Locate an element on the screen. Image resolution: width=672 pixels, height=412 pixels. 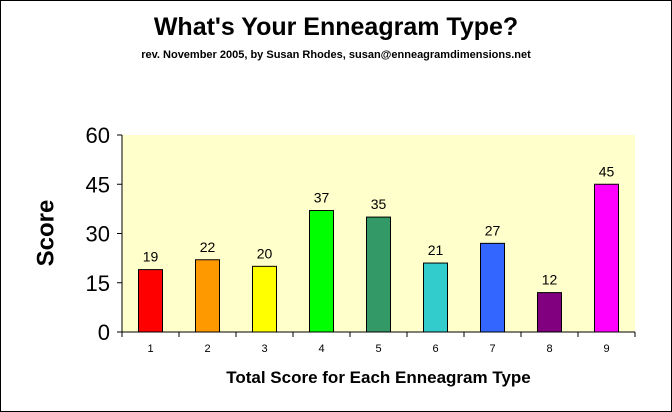
x-tick-label: 8 is located at coordinates (549, 349).